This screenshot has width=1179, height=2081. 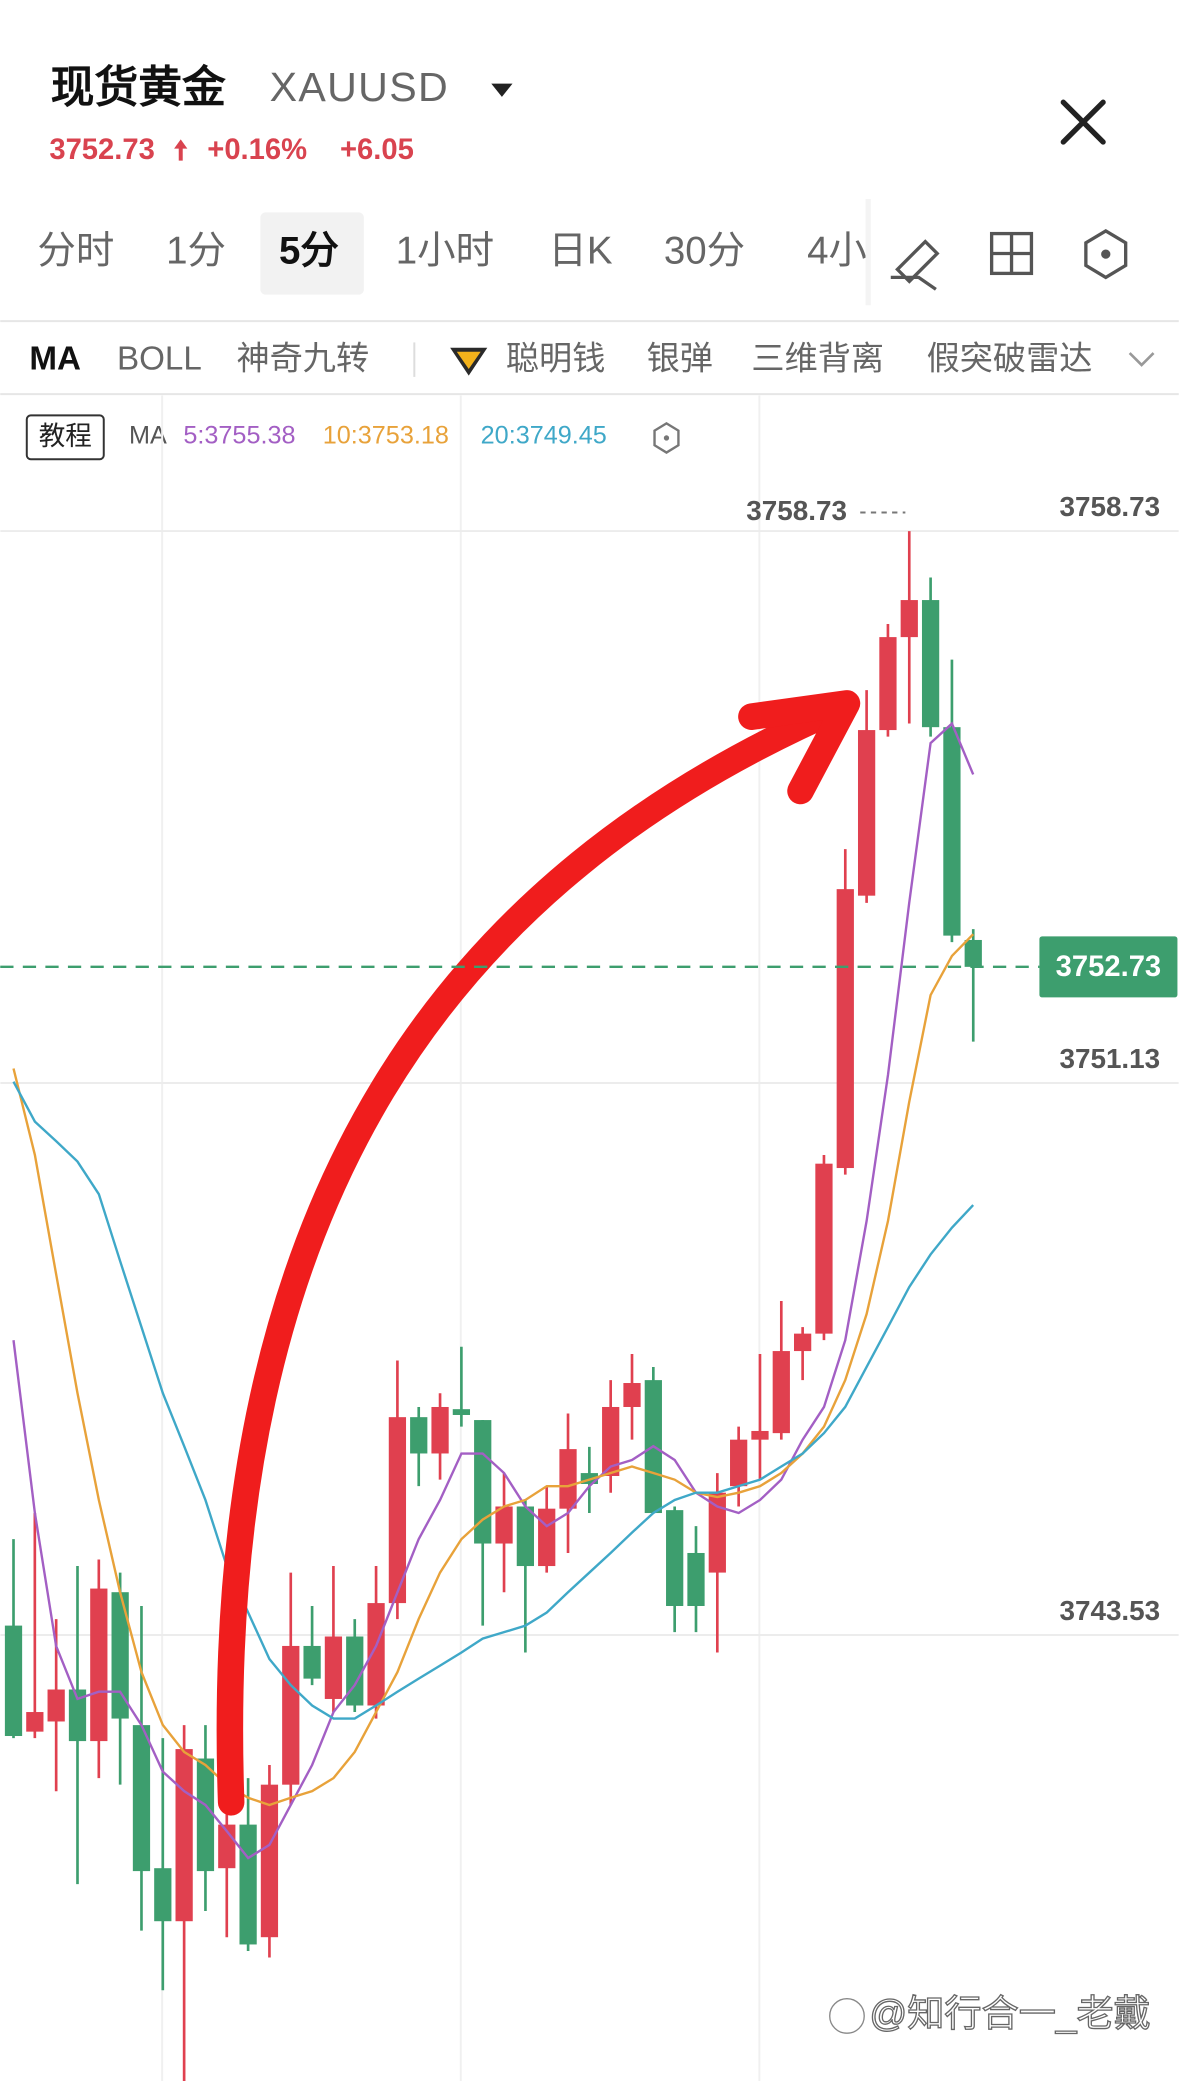 What do you see at coordinates (55, 359) in the screenshot?
I see `indicator-tab: MA` at bounding box center [55, 359].